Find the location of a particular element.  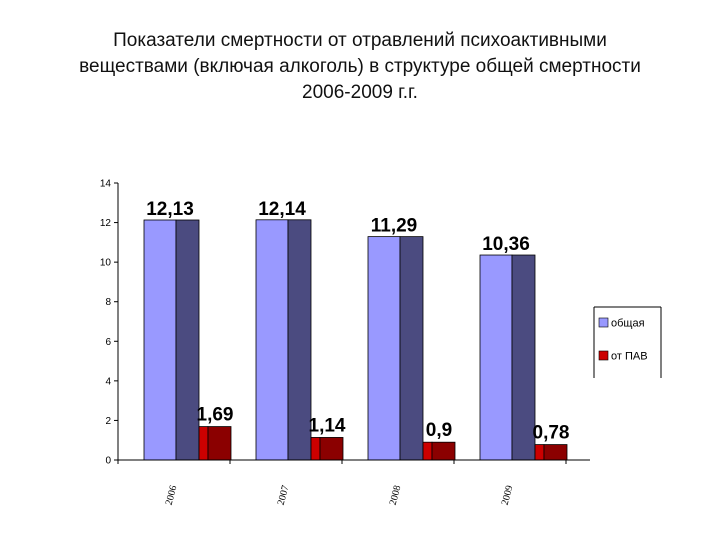

legend-swatch-ot-pav is located at coordinates (603, 355).